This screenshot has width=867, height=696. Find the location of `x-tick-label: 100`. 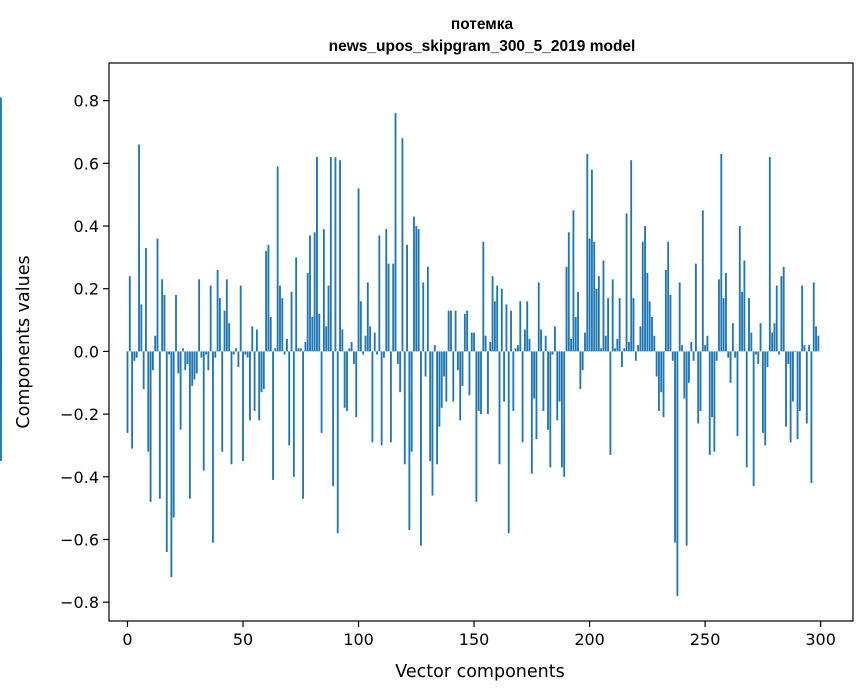

x-tick-label: 100 is located at coordinates (358, 639).